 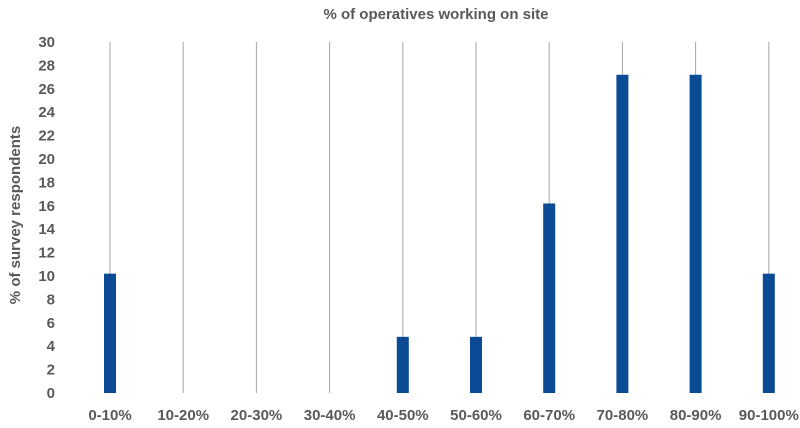 I want to click on y-tick-label: 20, so click(x=46, y=159).